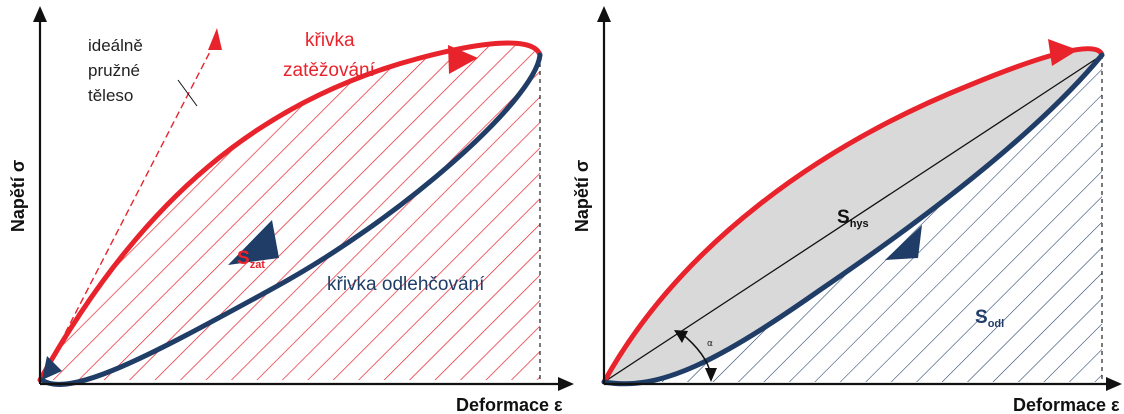 The width and height of the screenshot is (1124, 414). Describe the element at coordinates (1114, 384) in the screenshot. I see `right-x-axis-arrow` at that location.